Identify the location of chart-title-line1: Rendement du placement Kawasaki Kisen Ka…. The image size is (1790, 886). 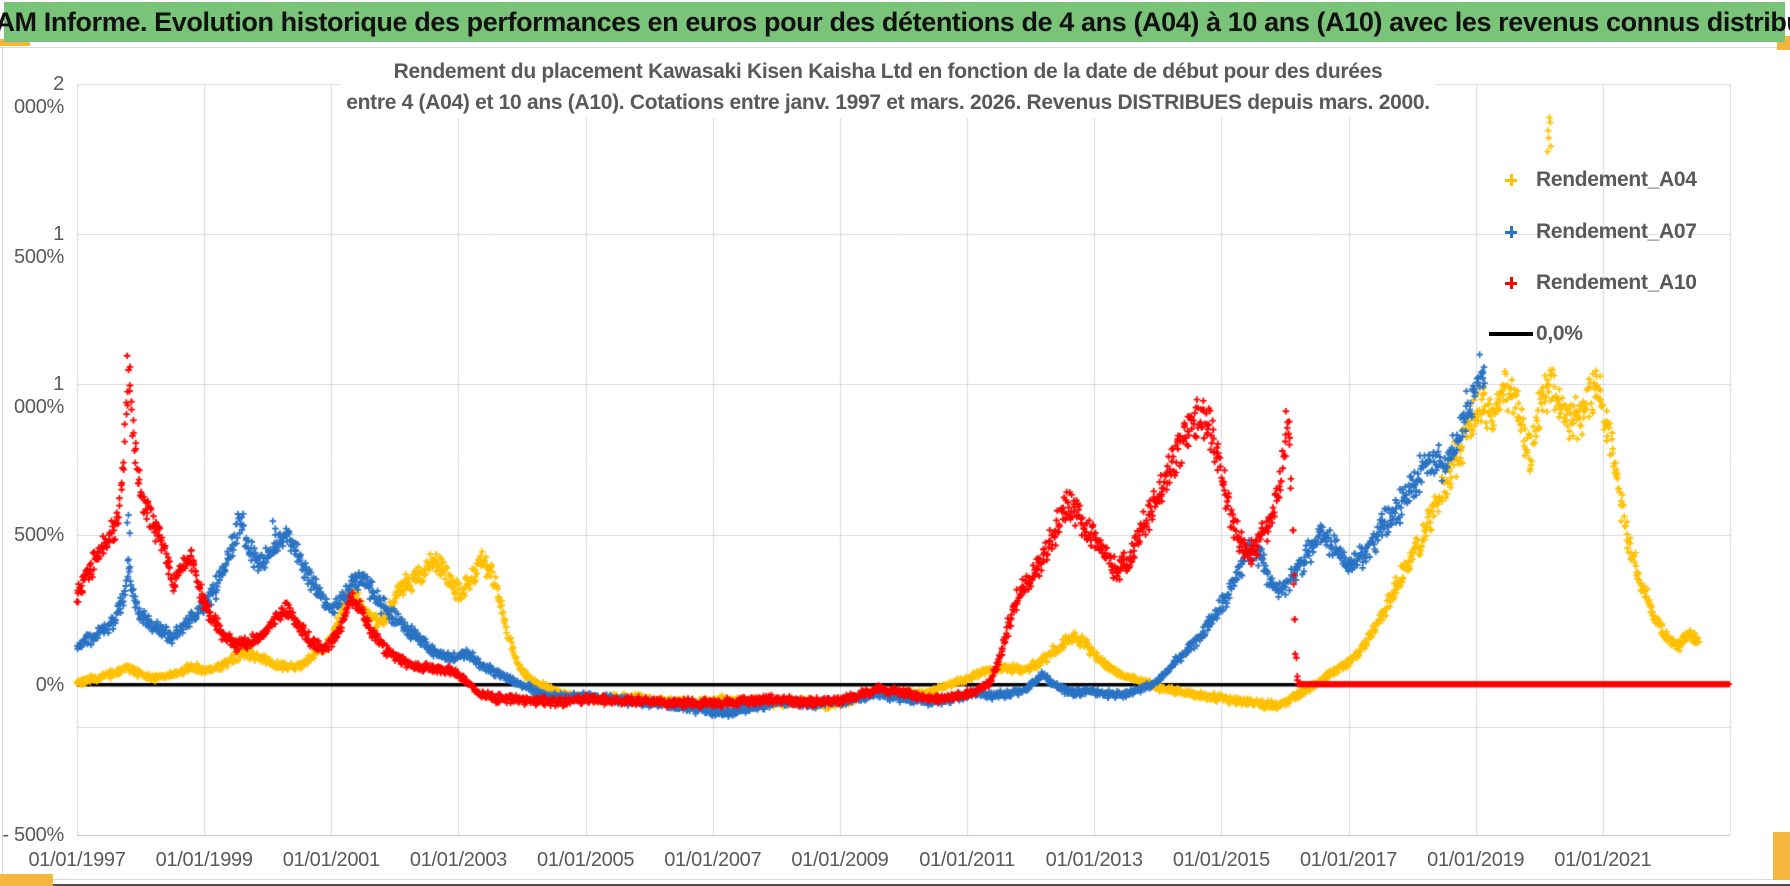
(888, 71).